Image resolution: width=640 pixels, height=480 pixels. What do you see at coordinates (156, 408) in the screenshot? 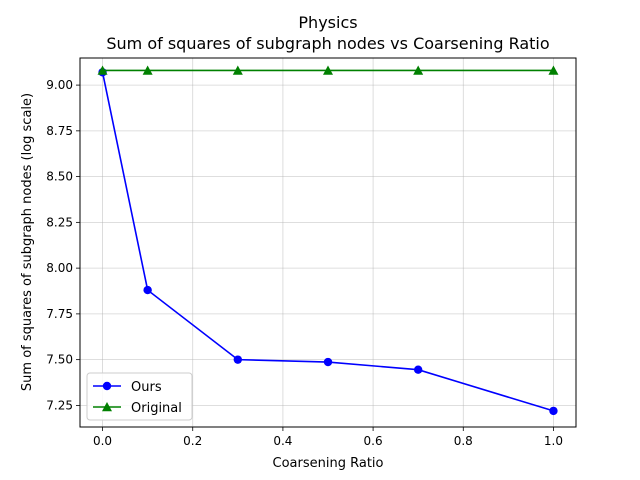
I see `legend-label: Original` at bounding box center [156, 408].